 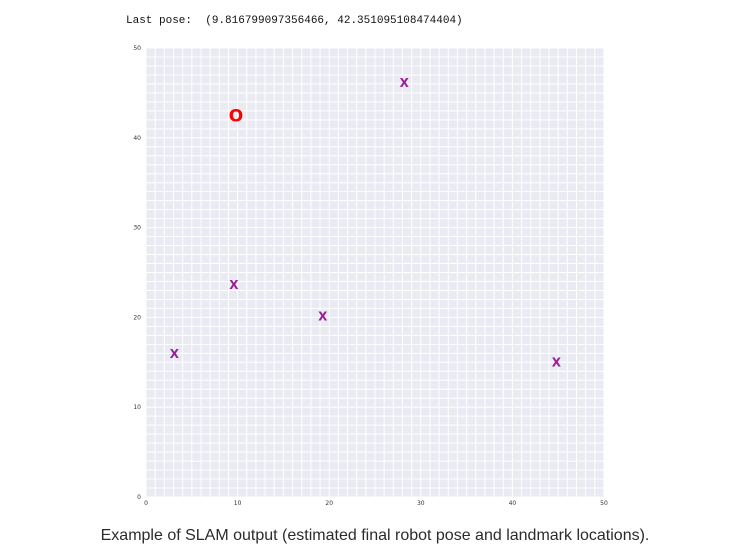 What do you see at coordinates (159, 21) in the screenshot?
I see `last-pose-label: Last pose:` at bounding box center [159, 21].